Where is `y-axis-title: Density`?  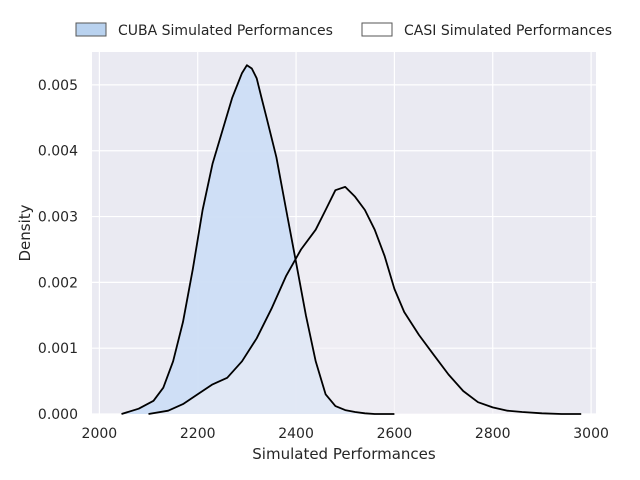
y-axis-title: Density is located at coordinates (25, 232).